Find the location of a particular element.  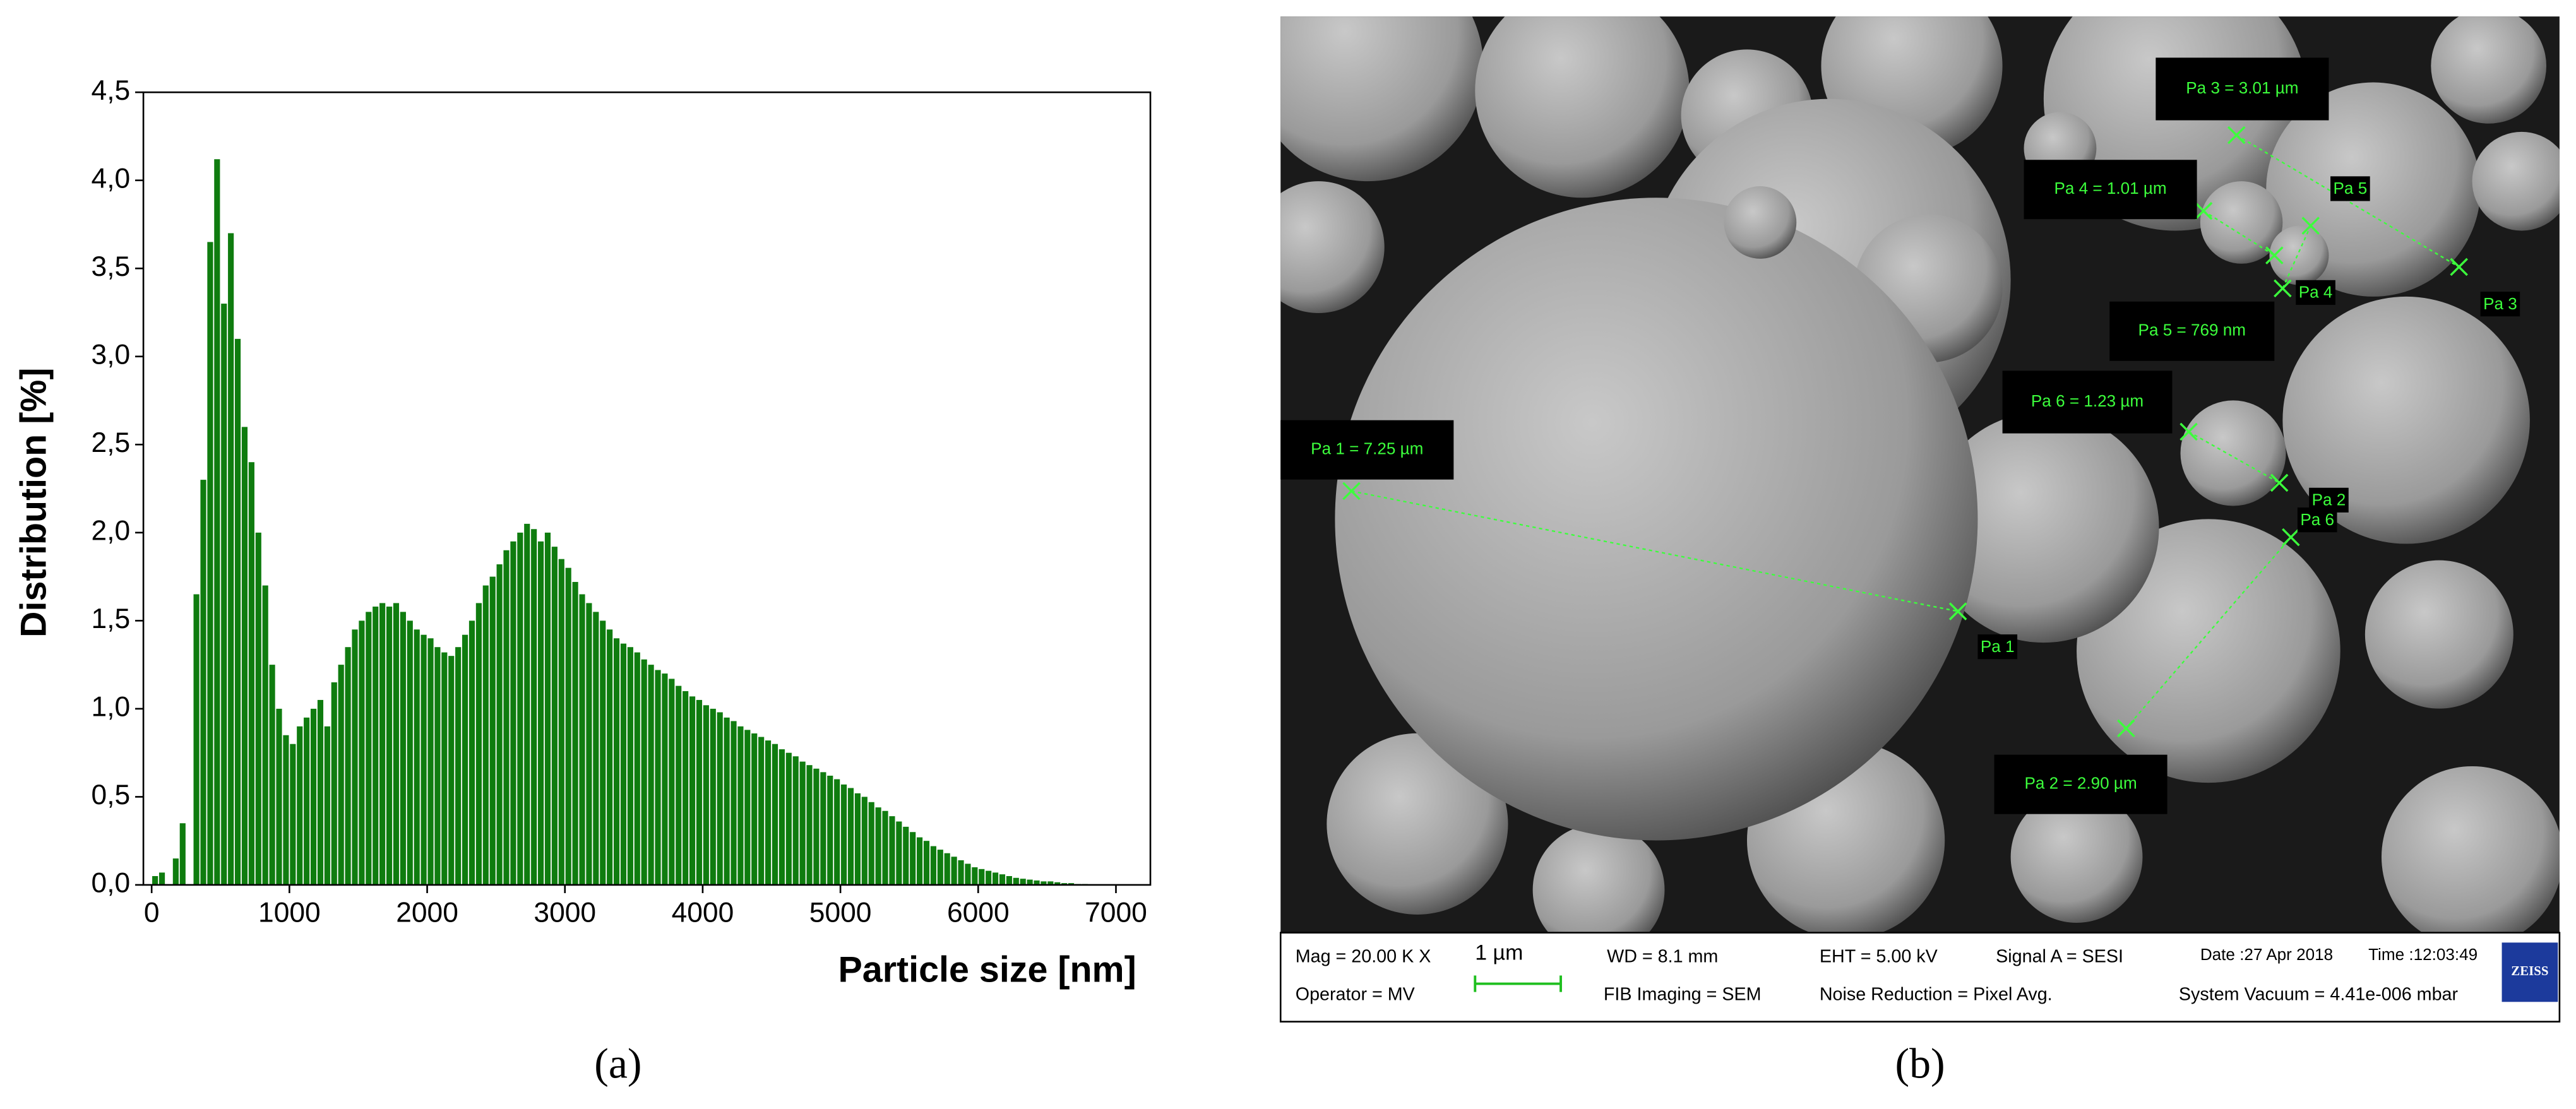

measurement-label: Pa 3 = 3.01 µm is located at coordinates (2242, 87).